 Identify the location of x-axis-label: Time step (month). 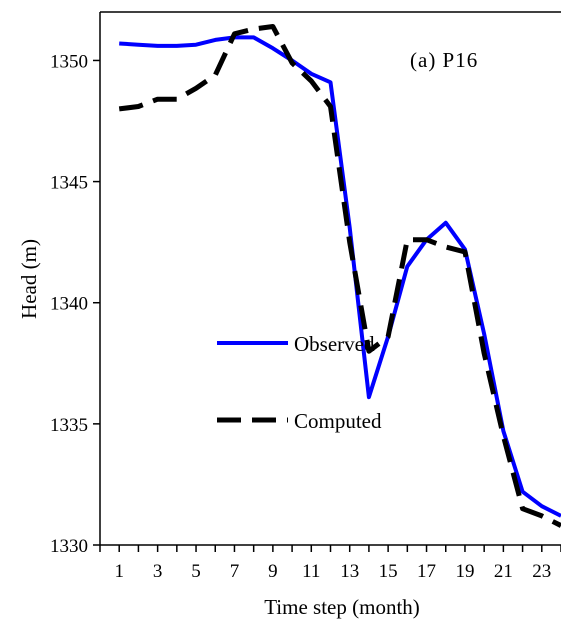
(342, 607).